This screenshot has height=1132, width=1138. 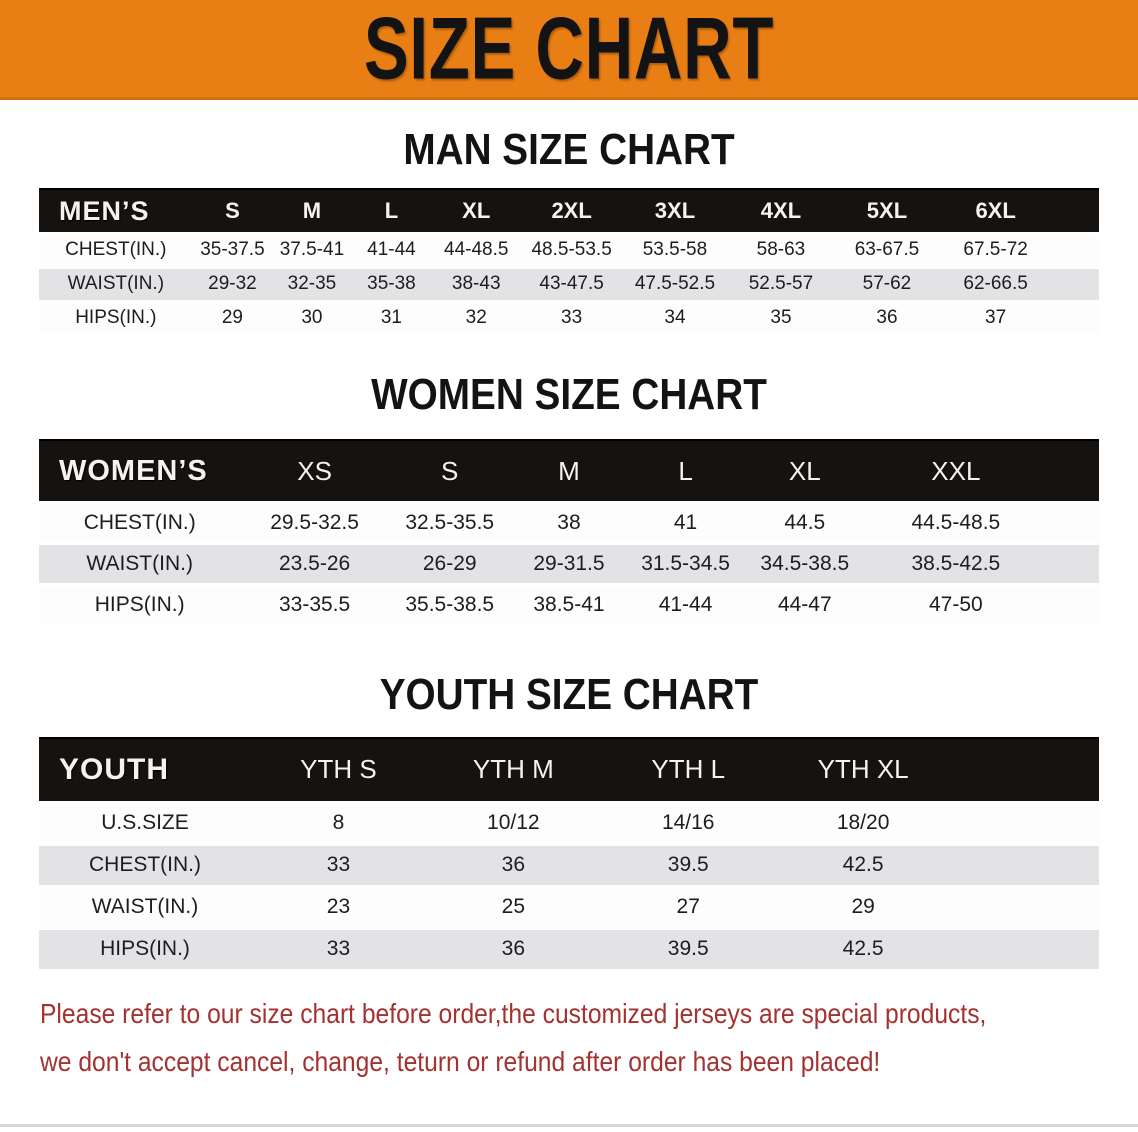 I want to click on size-value-cell: 67.5-72, so click(x=995, y=251).